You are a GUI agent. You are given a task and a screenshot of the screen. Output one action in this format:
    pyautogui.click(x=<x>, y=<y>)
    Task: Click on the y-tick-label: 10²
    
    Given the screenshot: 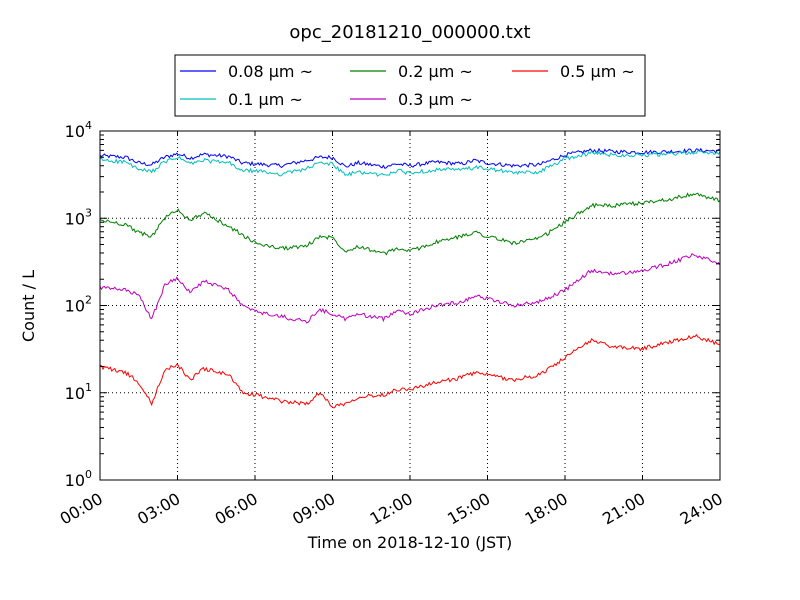 What is the action you would take?
    pyautogui.click(x=78, y=305)
    